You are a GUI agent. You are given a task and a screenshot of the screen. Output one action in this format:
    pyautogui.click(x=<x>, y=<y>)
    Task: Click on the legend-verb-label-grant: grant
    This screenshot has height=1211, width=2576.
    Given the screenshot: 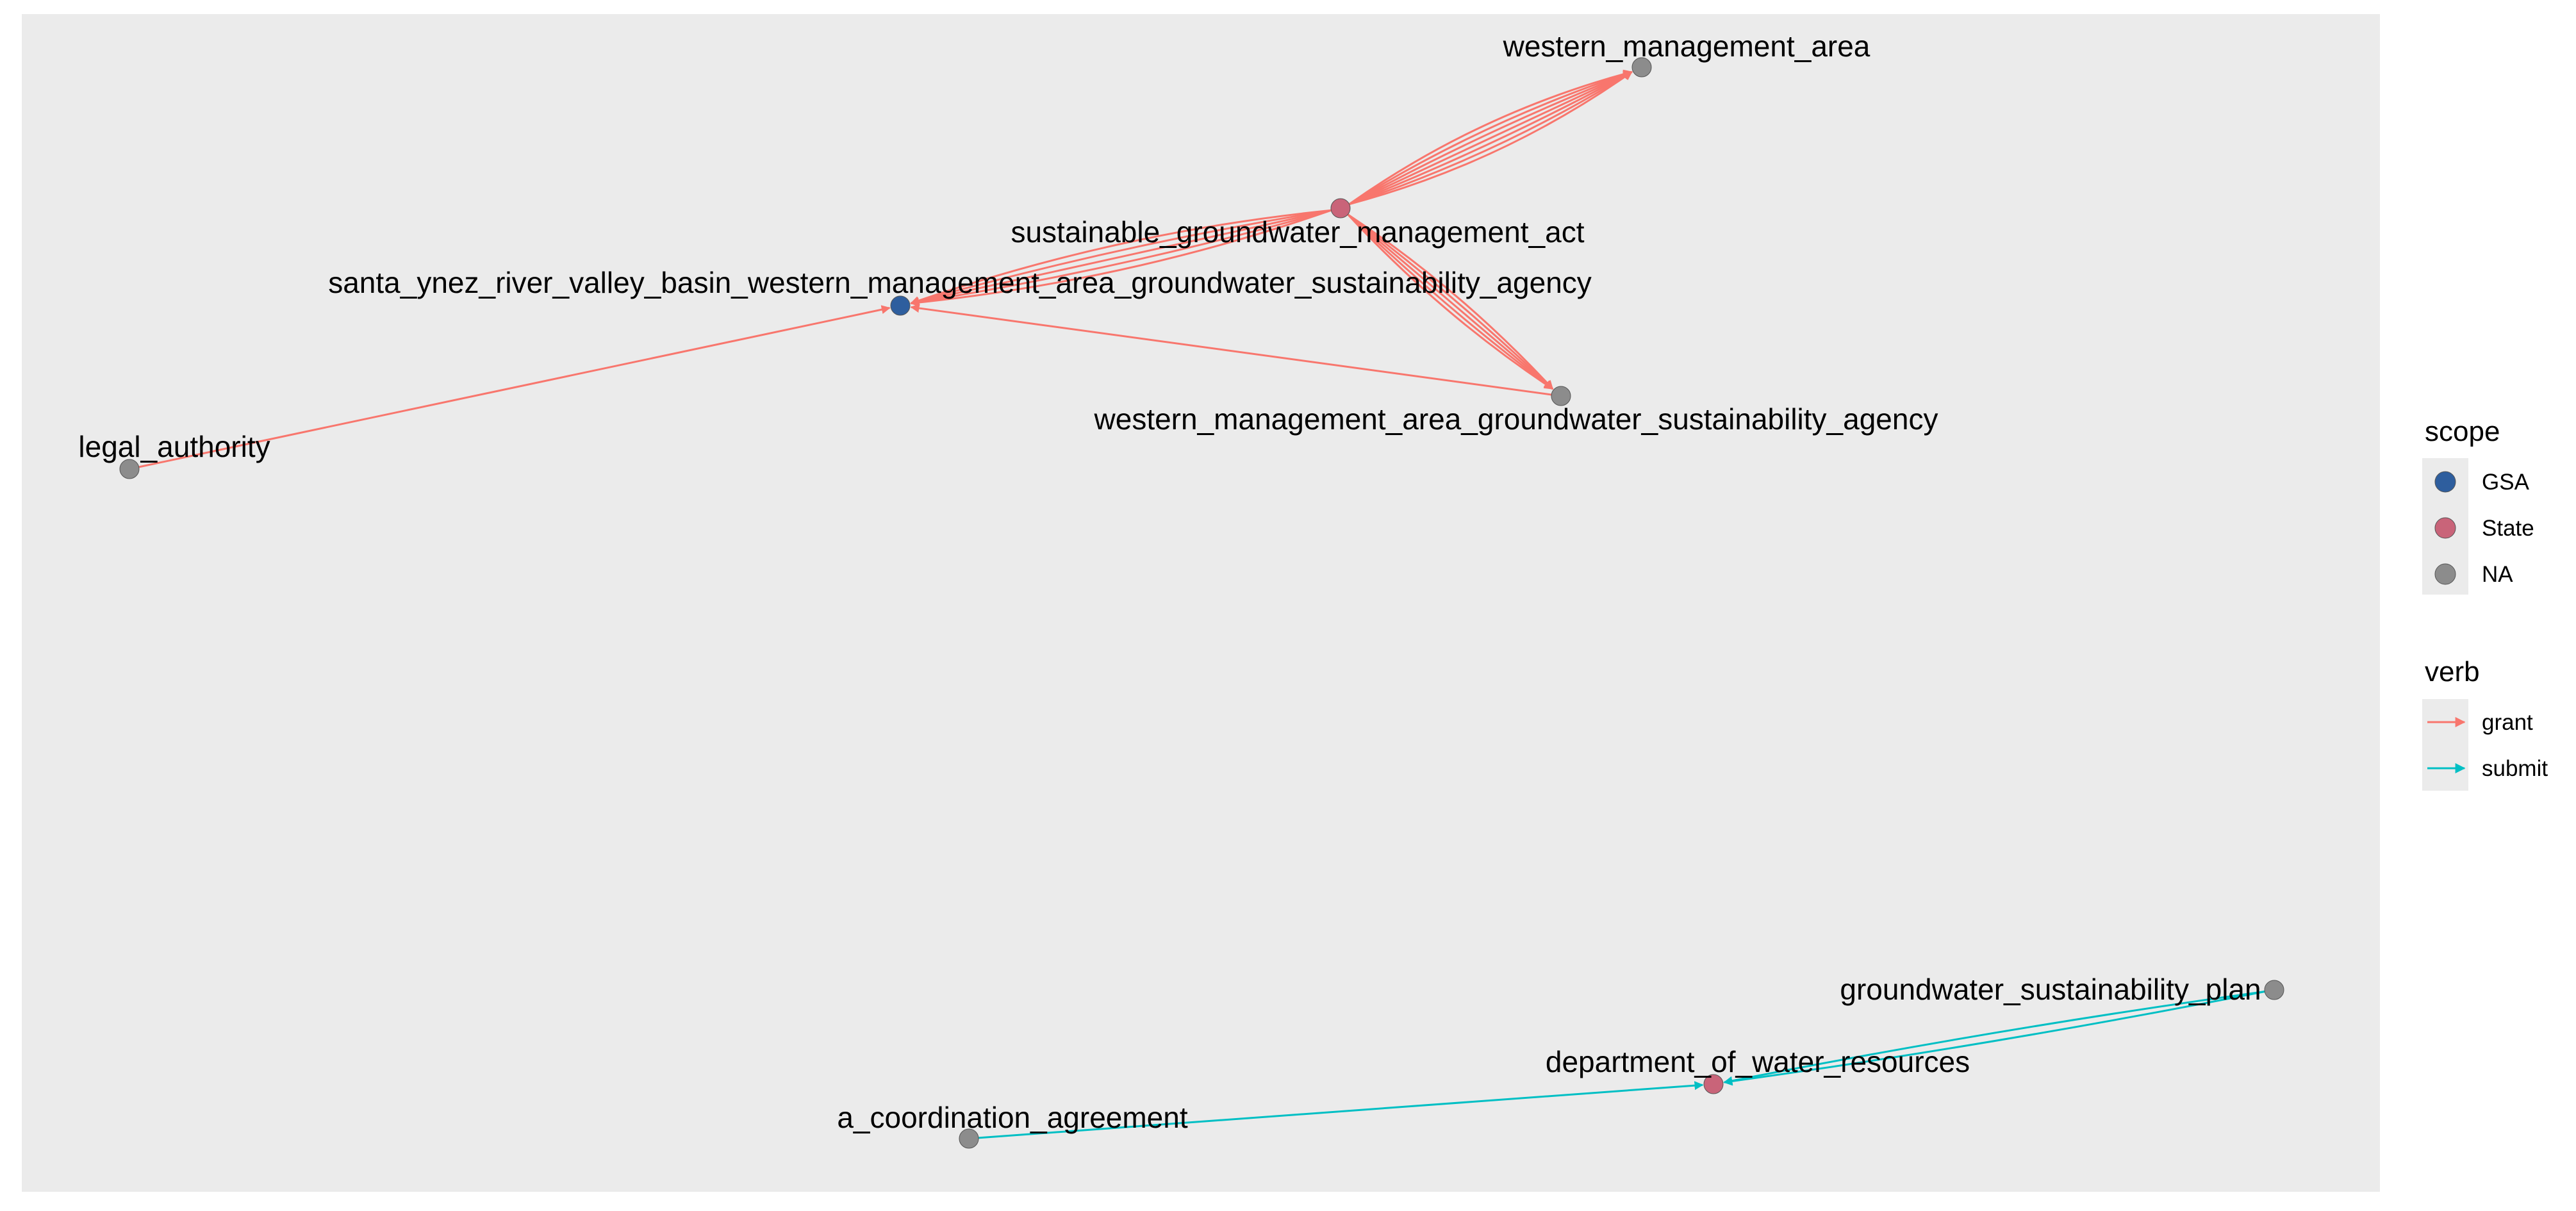 What is the action you would take?
    pyautogui.click(x=2507, y=722)
    